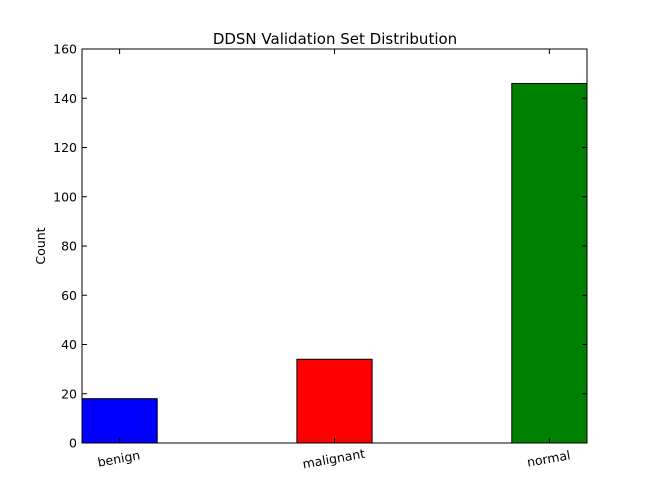  Describe the element at coordinates (73, 443) in the screenshot. I see `y-tick-label: 0` at that location.